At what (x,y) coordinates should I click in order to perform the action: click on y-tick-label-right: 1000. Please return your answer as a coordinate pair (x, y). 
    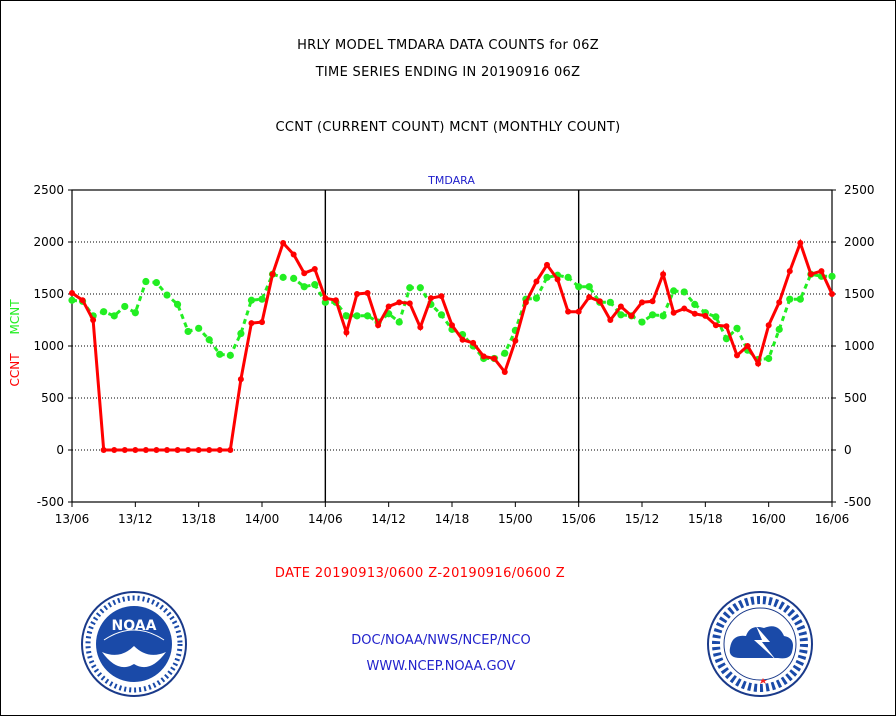
    Looking at the image, I should click on (859, 346).